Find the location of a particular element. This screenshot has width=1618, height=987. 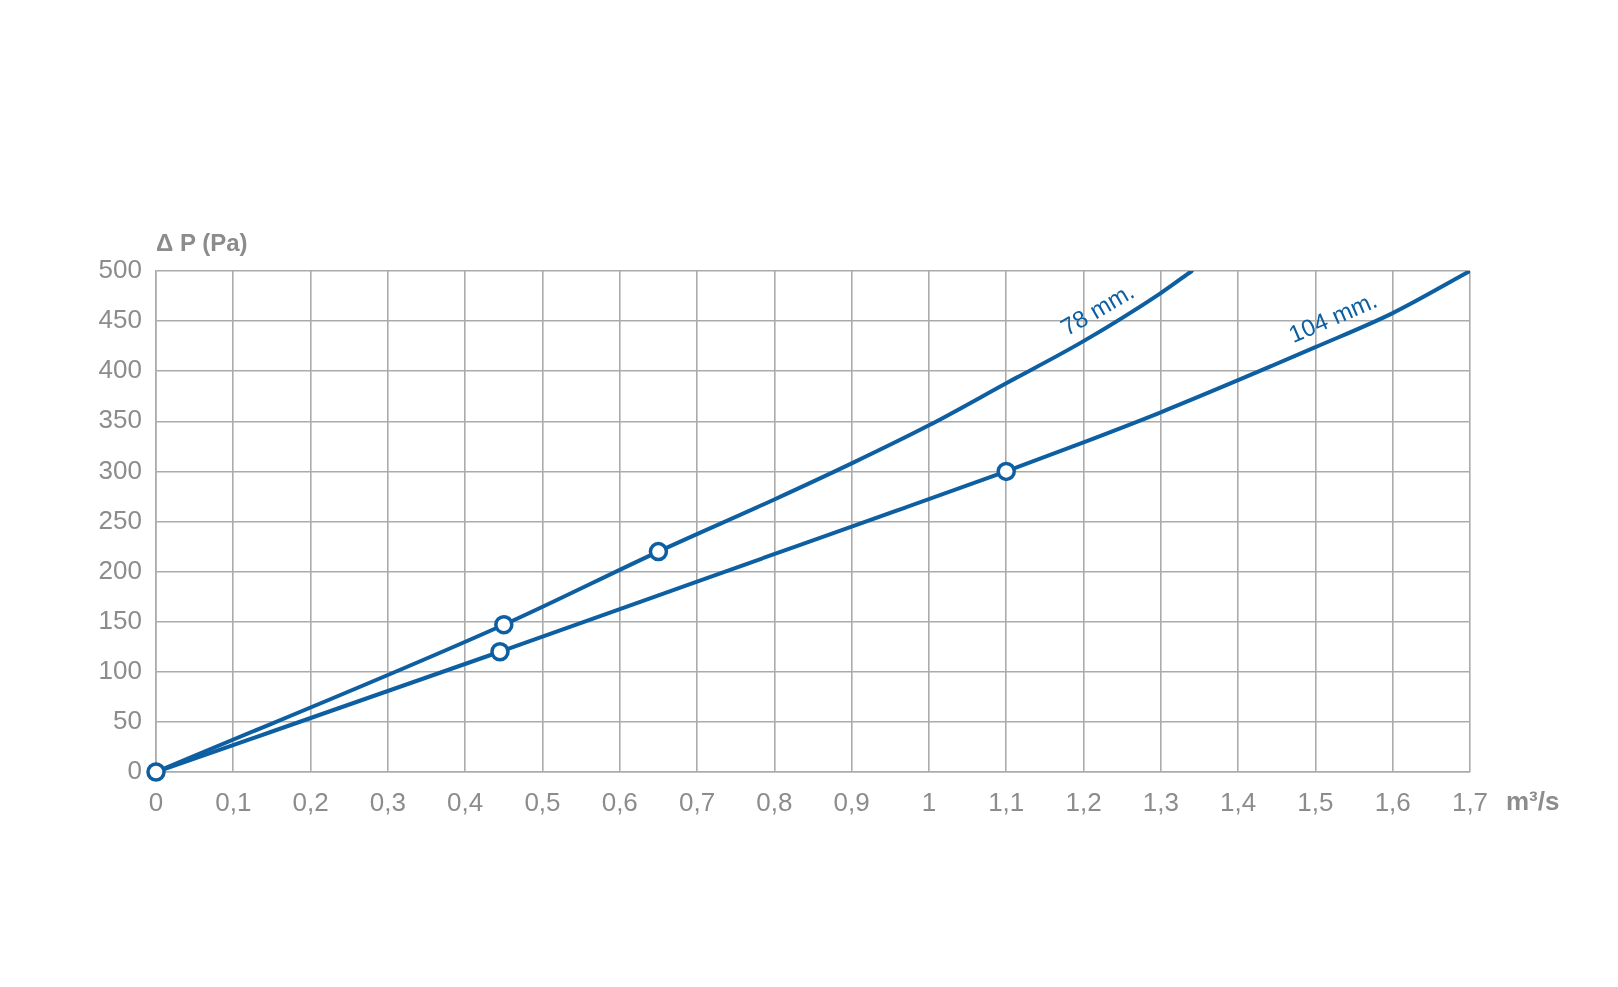

x-tick-label: 0,1 is located at coordinates (233, 801).